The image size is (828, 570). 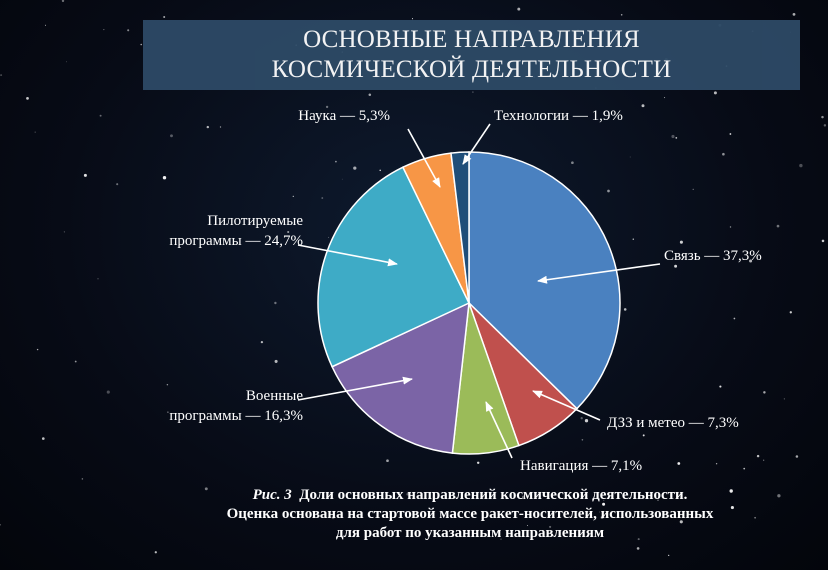 I want to click on slice-label-line: ДЗЗ и метео — 7,3%, so click(x=673, y=423).